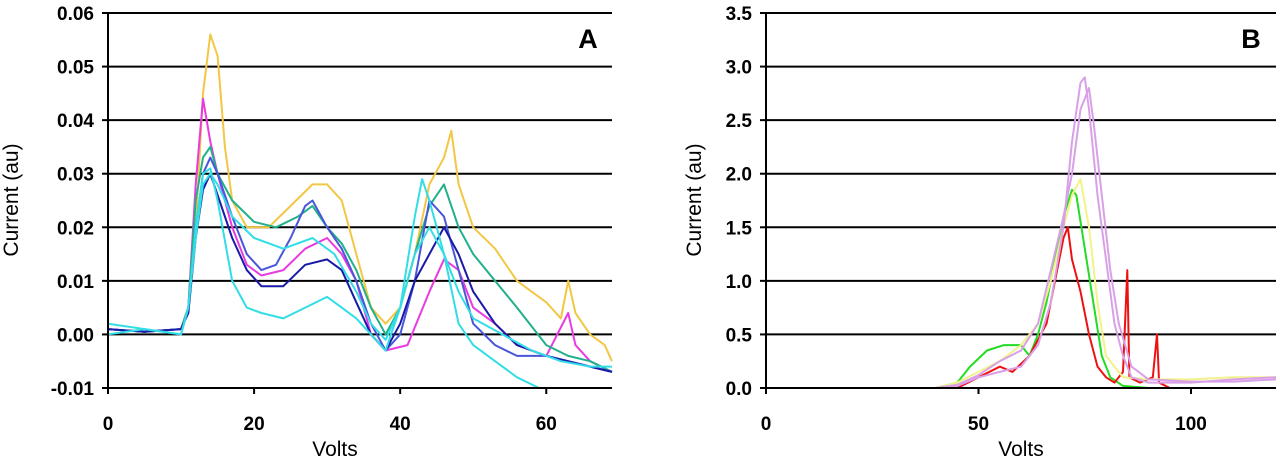  What do you see at coordinates (739, 228) in the screenshot?
I see `y-tick-label: 1.5` at bounding box center [739, 228].